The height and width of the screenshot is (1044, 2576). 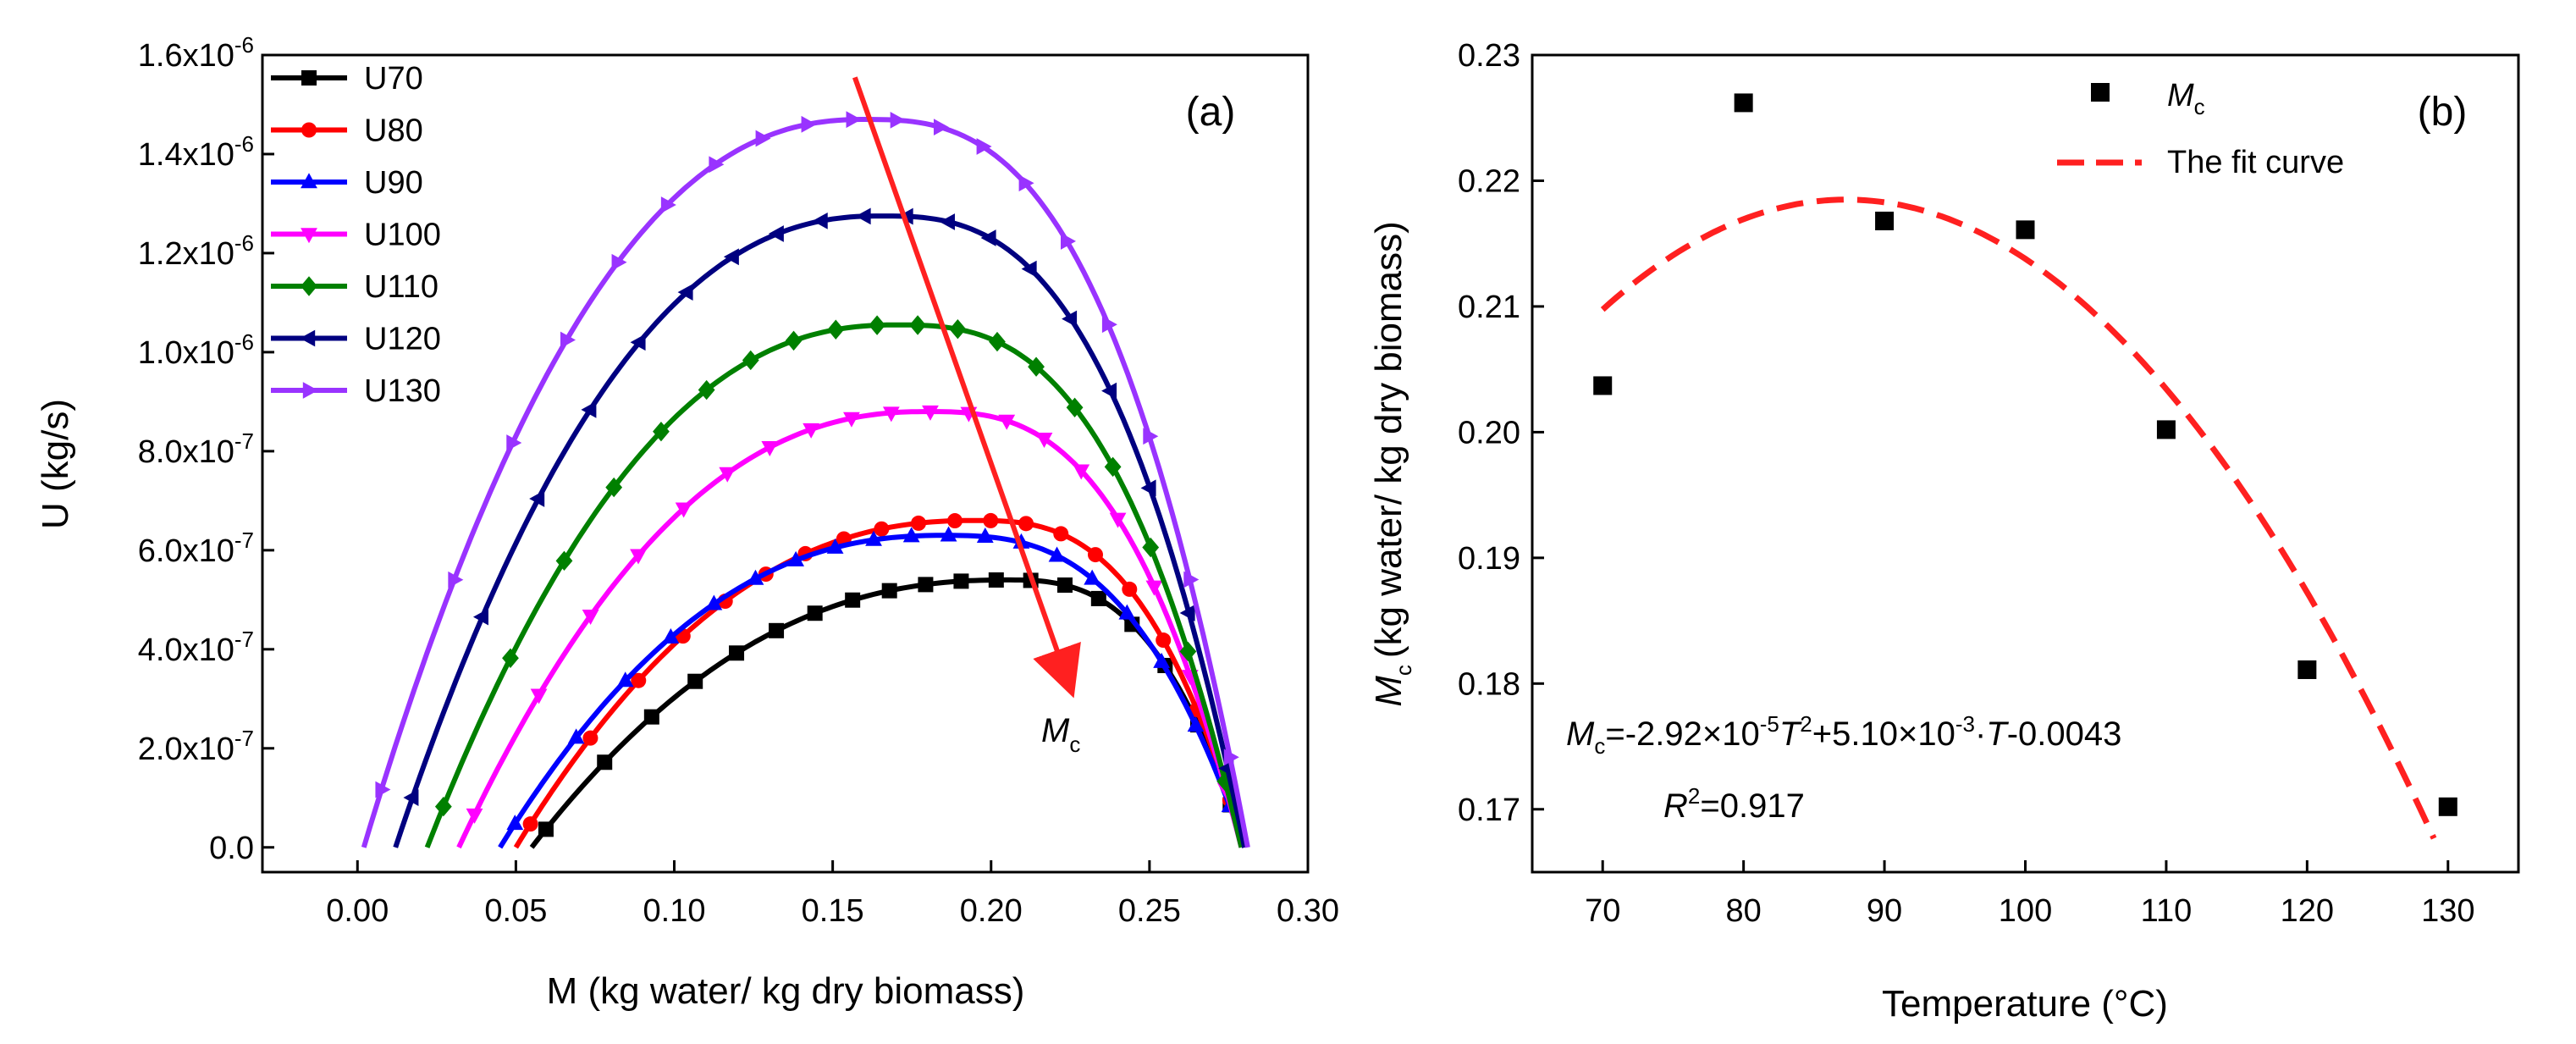 I want to click on legend-label-U100: U100, so click(x=403, y=235).